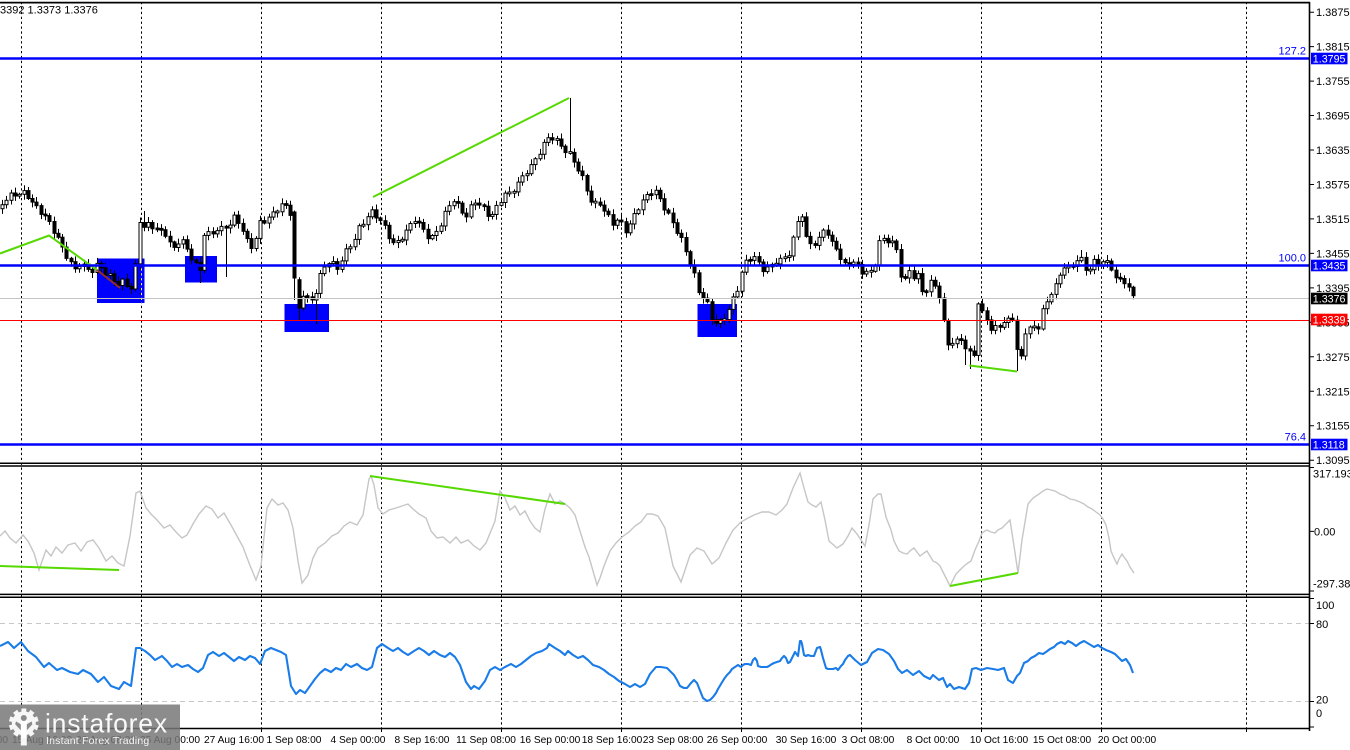  What do you see at coordinates (1333, 48) in the screenshot?
I see `svg-text: 1.3815` at bounding box center [1333, 48].